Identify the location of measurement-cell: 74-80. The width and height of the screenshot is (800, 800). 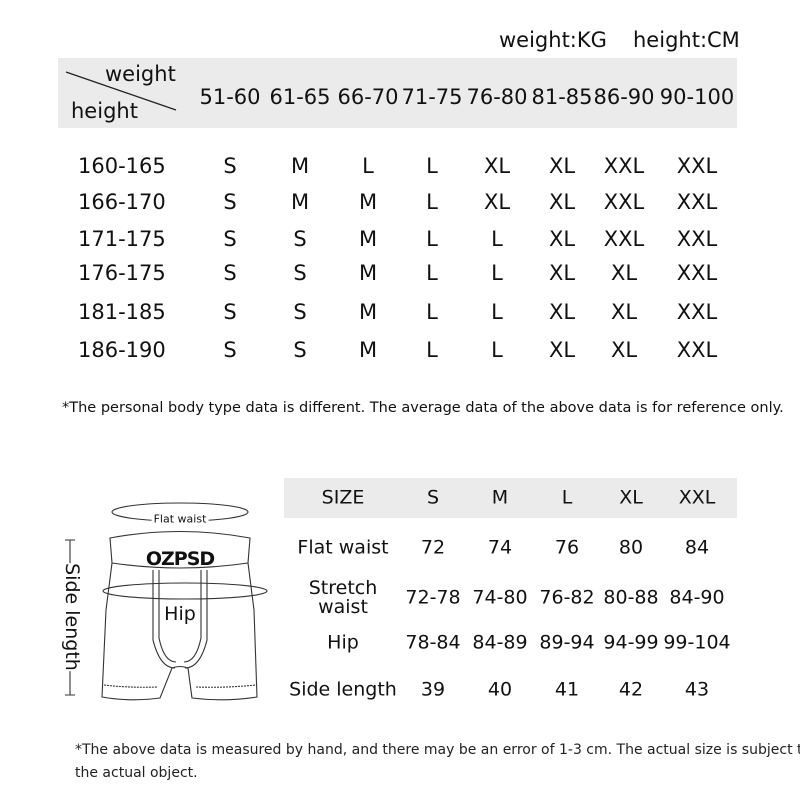
(500, 597).